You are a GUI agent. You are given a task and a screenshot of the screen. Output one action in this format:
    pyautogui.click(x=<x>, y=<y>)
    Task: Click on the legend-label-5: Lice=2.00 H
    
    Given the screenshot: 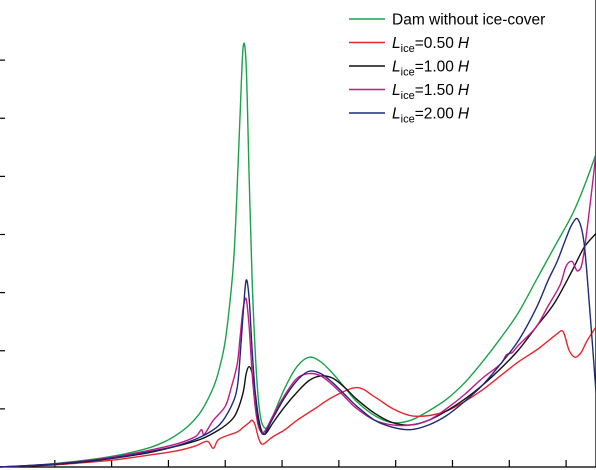 What is the action you would take?
    pyautogui.click(x=431, y=116)
    